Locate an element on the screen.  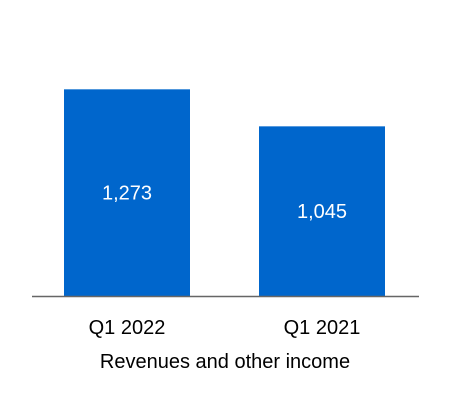
bar-value-label-1: 1,273 is located at coordinates (127, 194).